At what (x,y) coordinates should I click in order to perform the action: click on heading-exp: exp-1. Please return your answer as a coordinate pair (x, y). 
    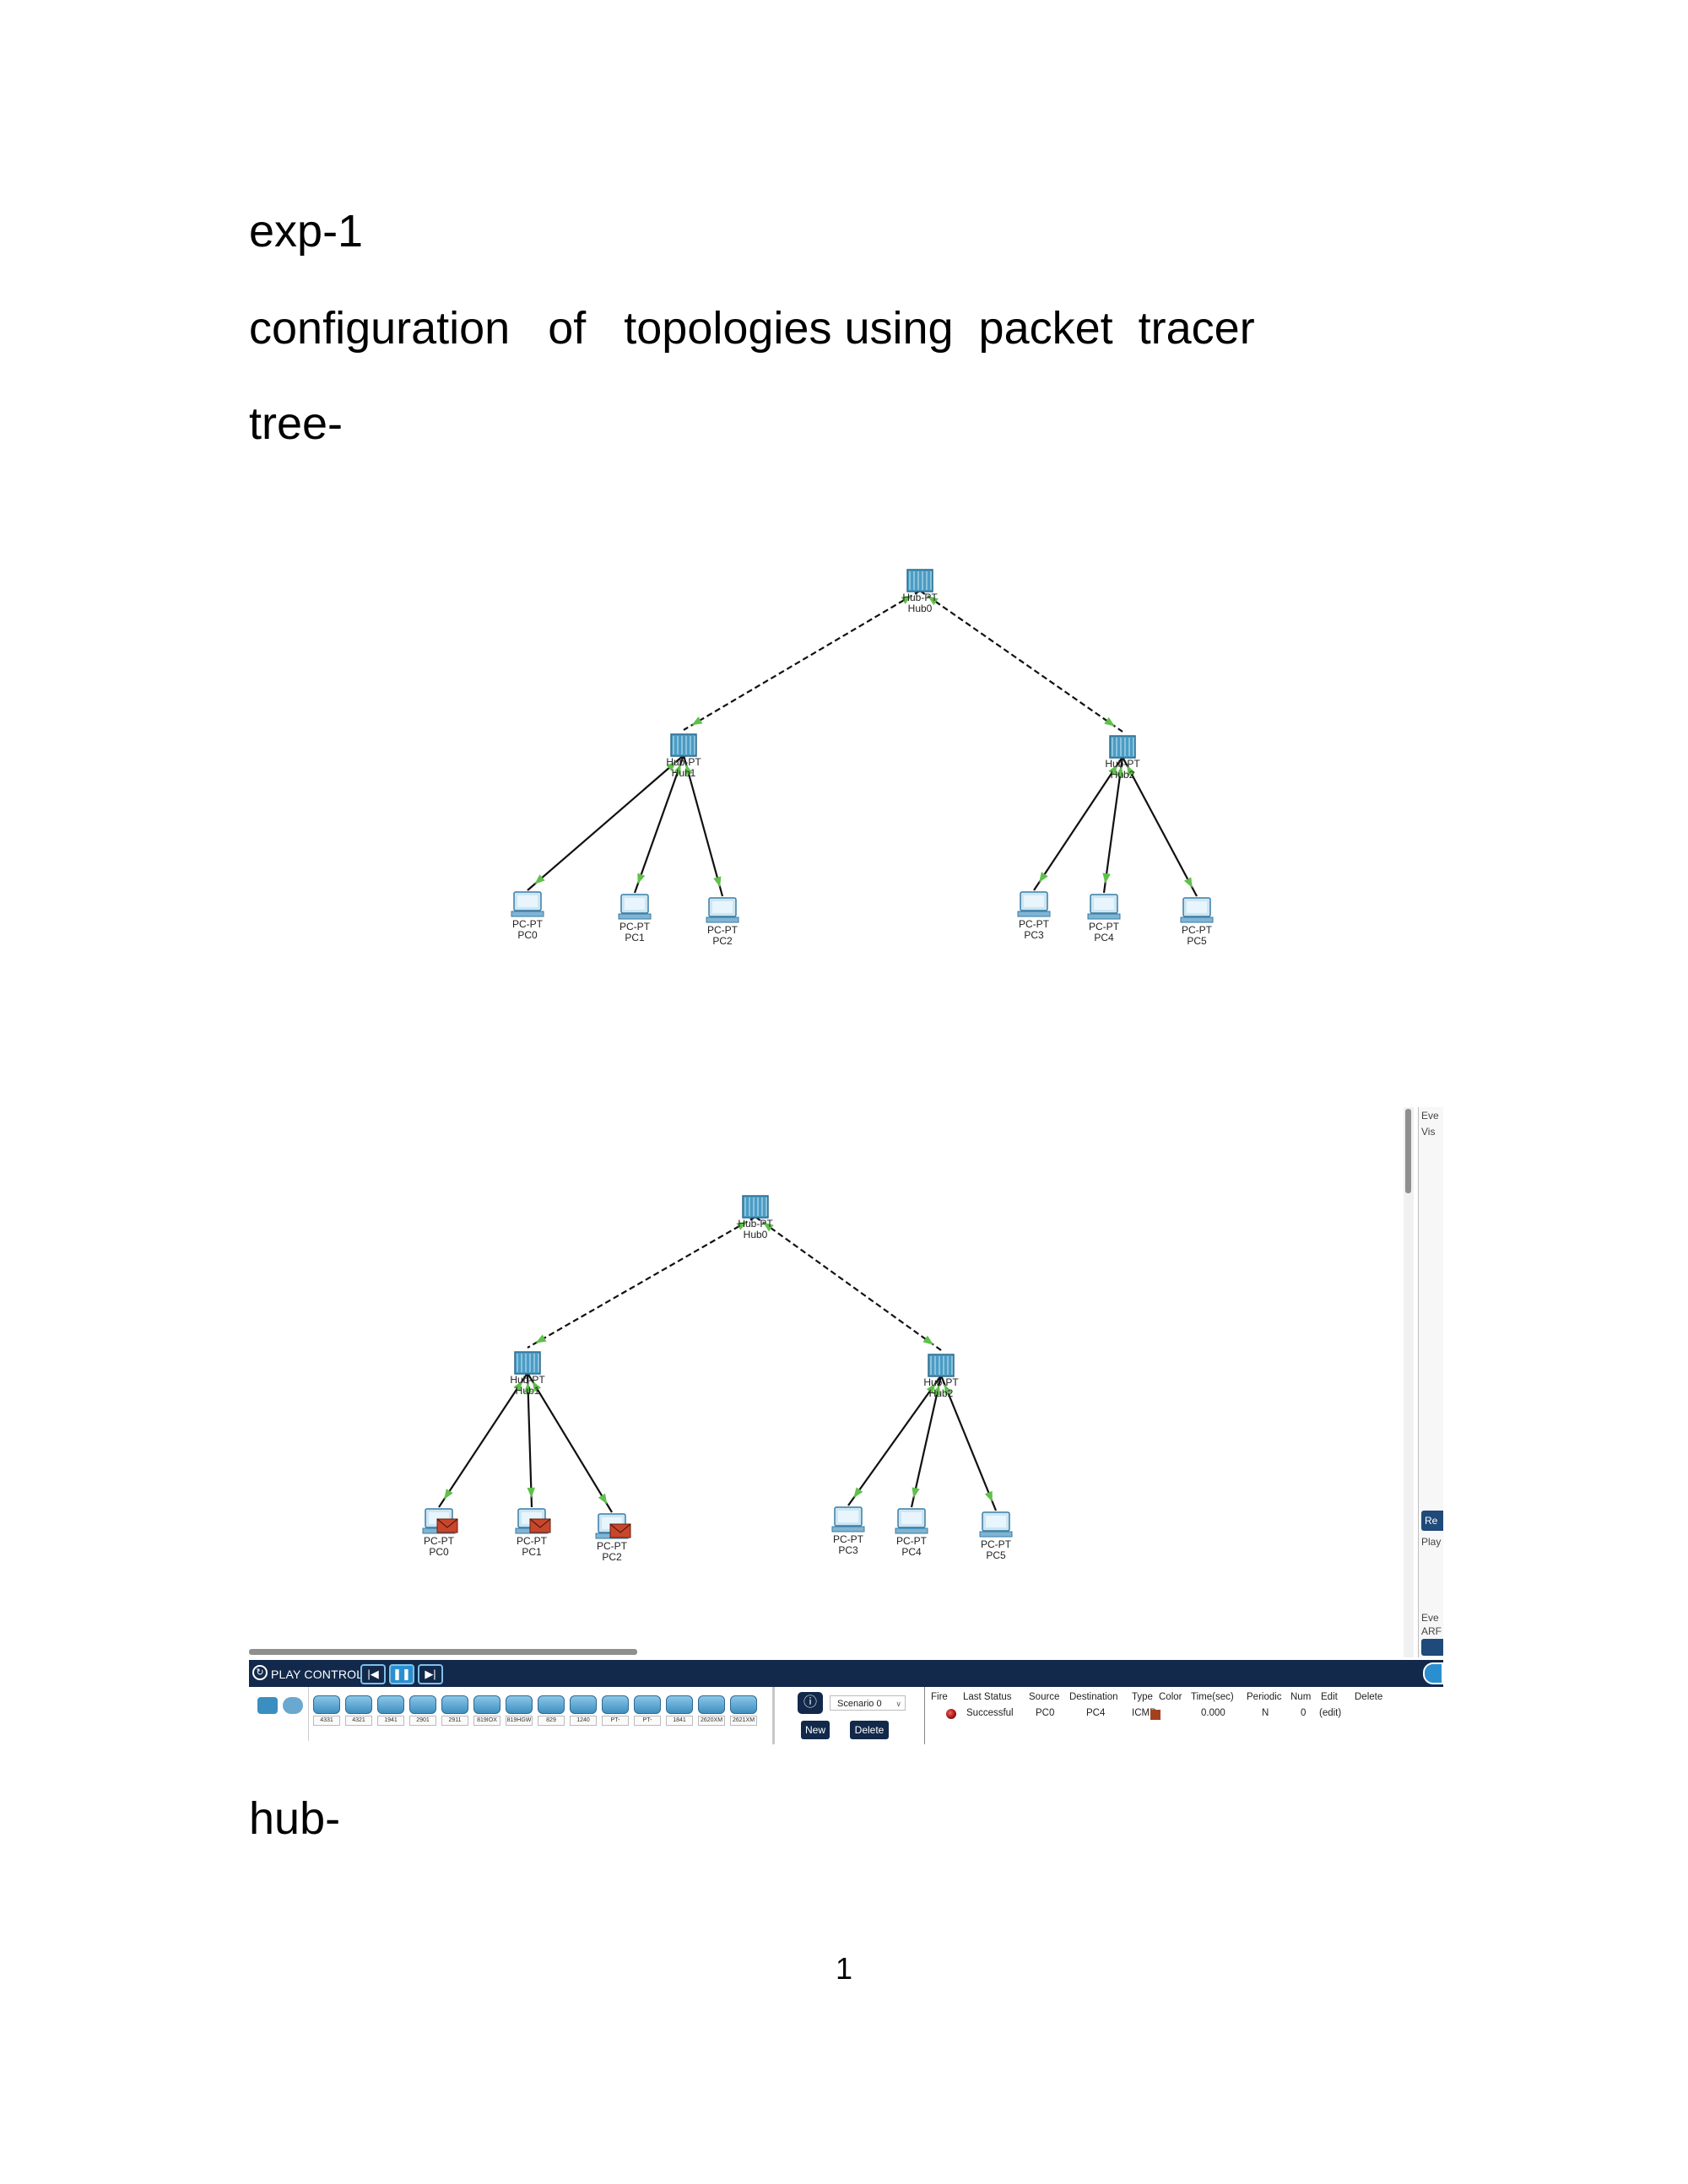
    Looking at the image, I should click on (306, 231).